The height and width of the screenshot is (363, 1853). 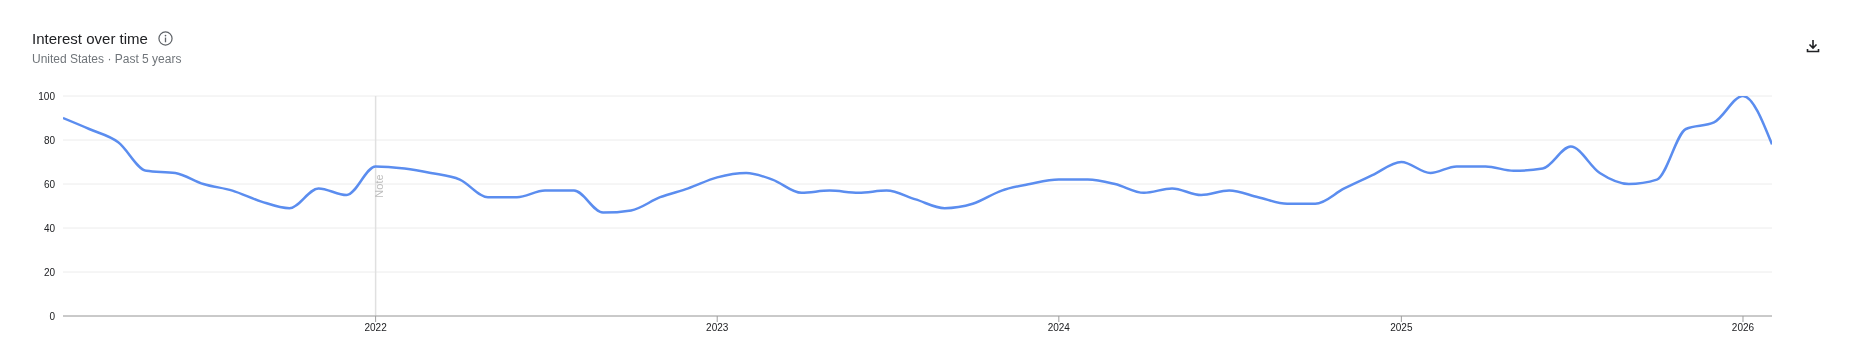 I want to click on y-tick-label: 0, so click(x=52, y=316).